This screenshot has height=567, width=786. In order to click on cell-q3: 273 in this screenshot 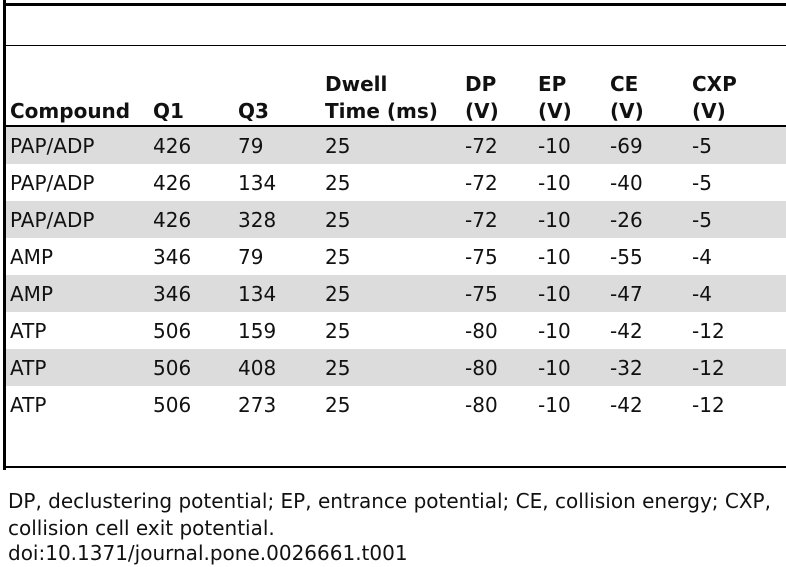, I will do `click(281, 404)`.